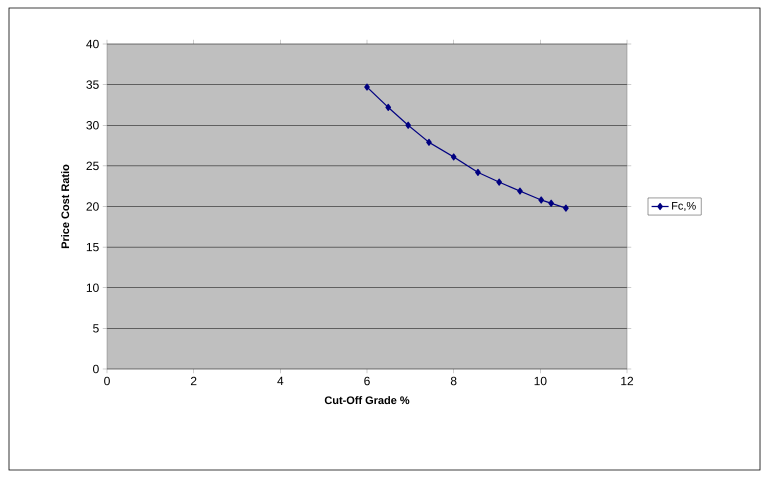  I want to click on x-tick-label: 2, so click(193, 381).